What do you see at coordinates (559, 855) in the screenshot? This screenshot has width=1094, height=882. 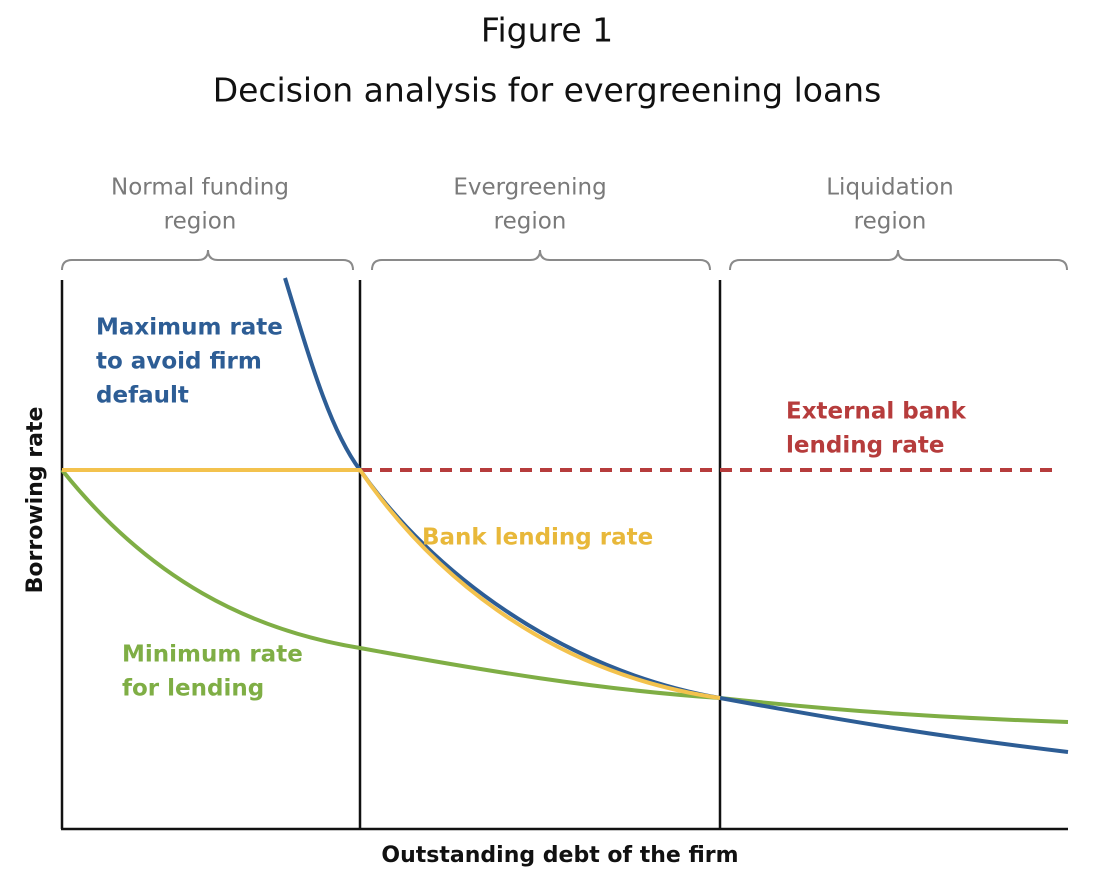 I see `x-axis-label: Outstanding debt of the firm` at bounding box center [559, 855].